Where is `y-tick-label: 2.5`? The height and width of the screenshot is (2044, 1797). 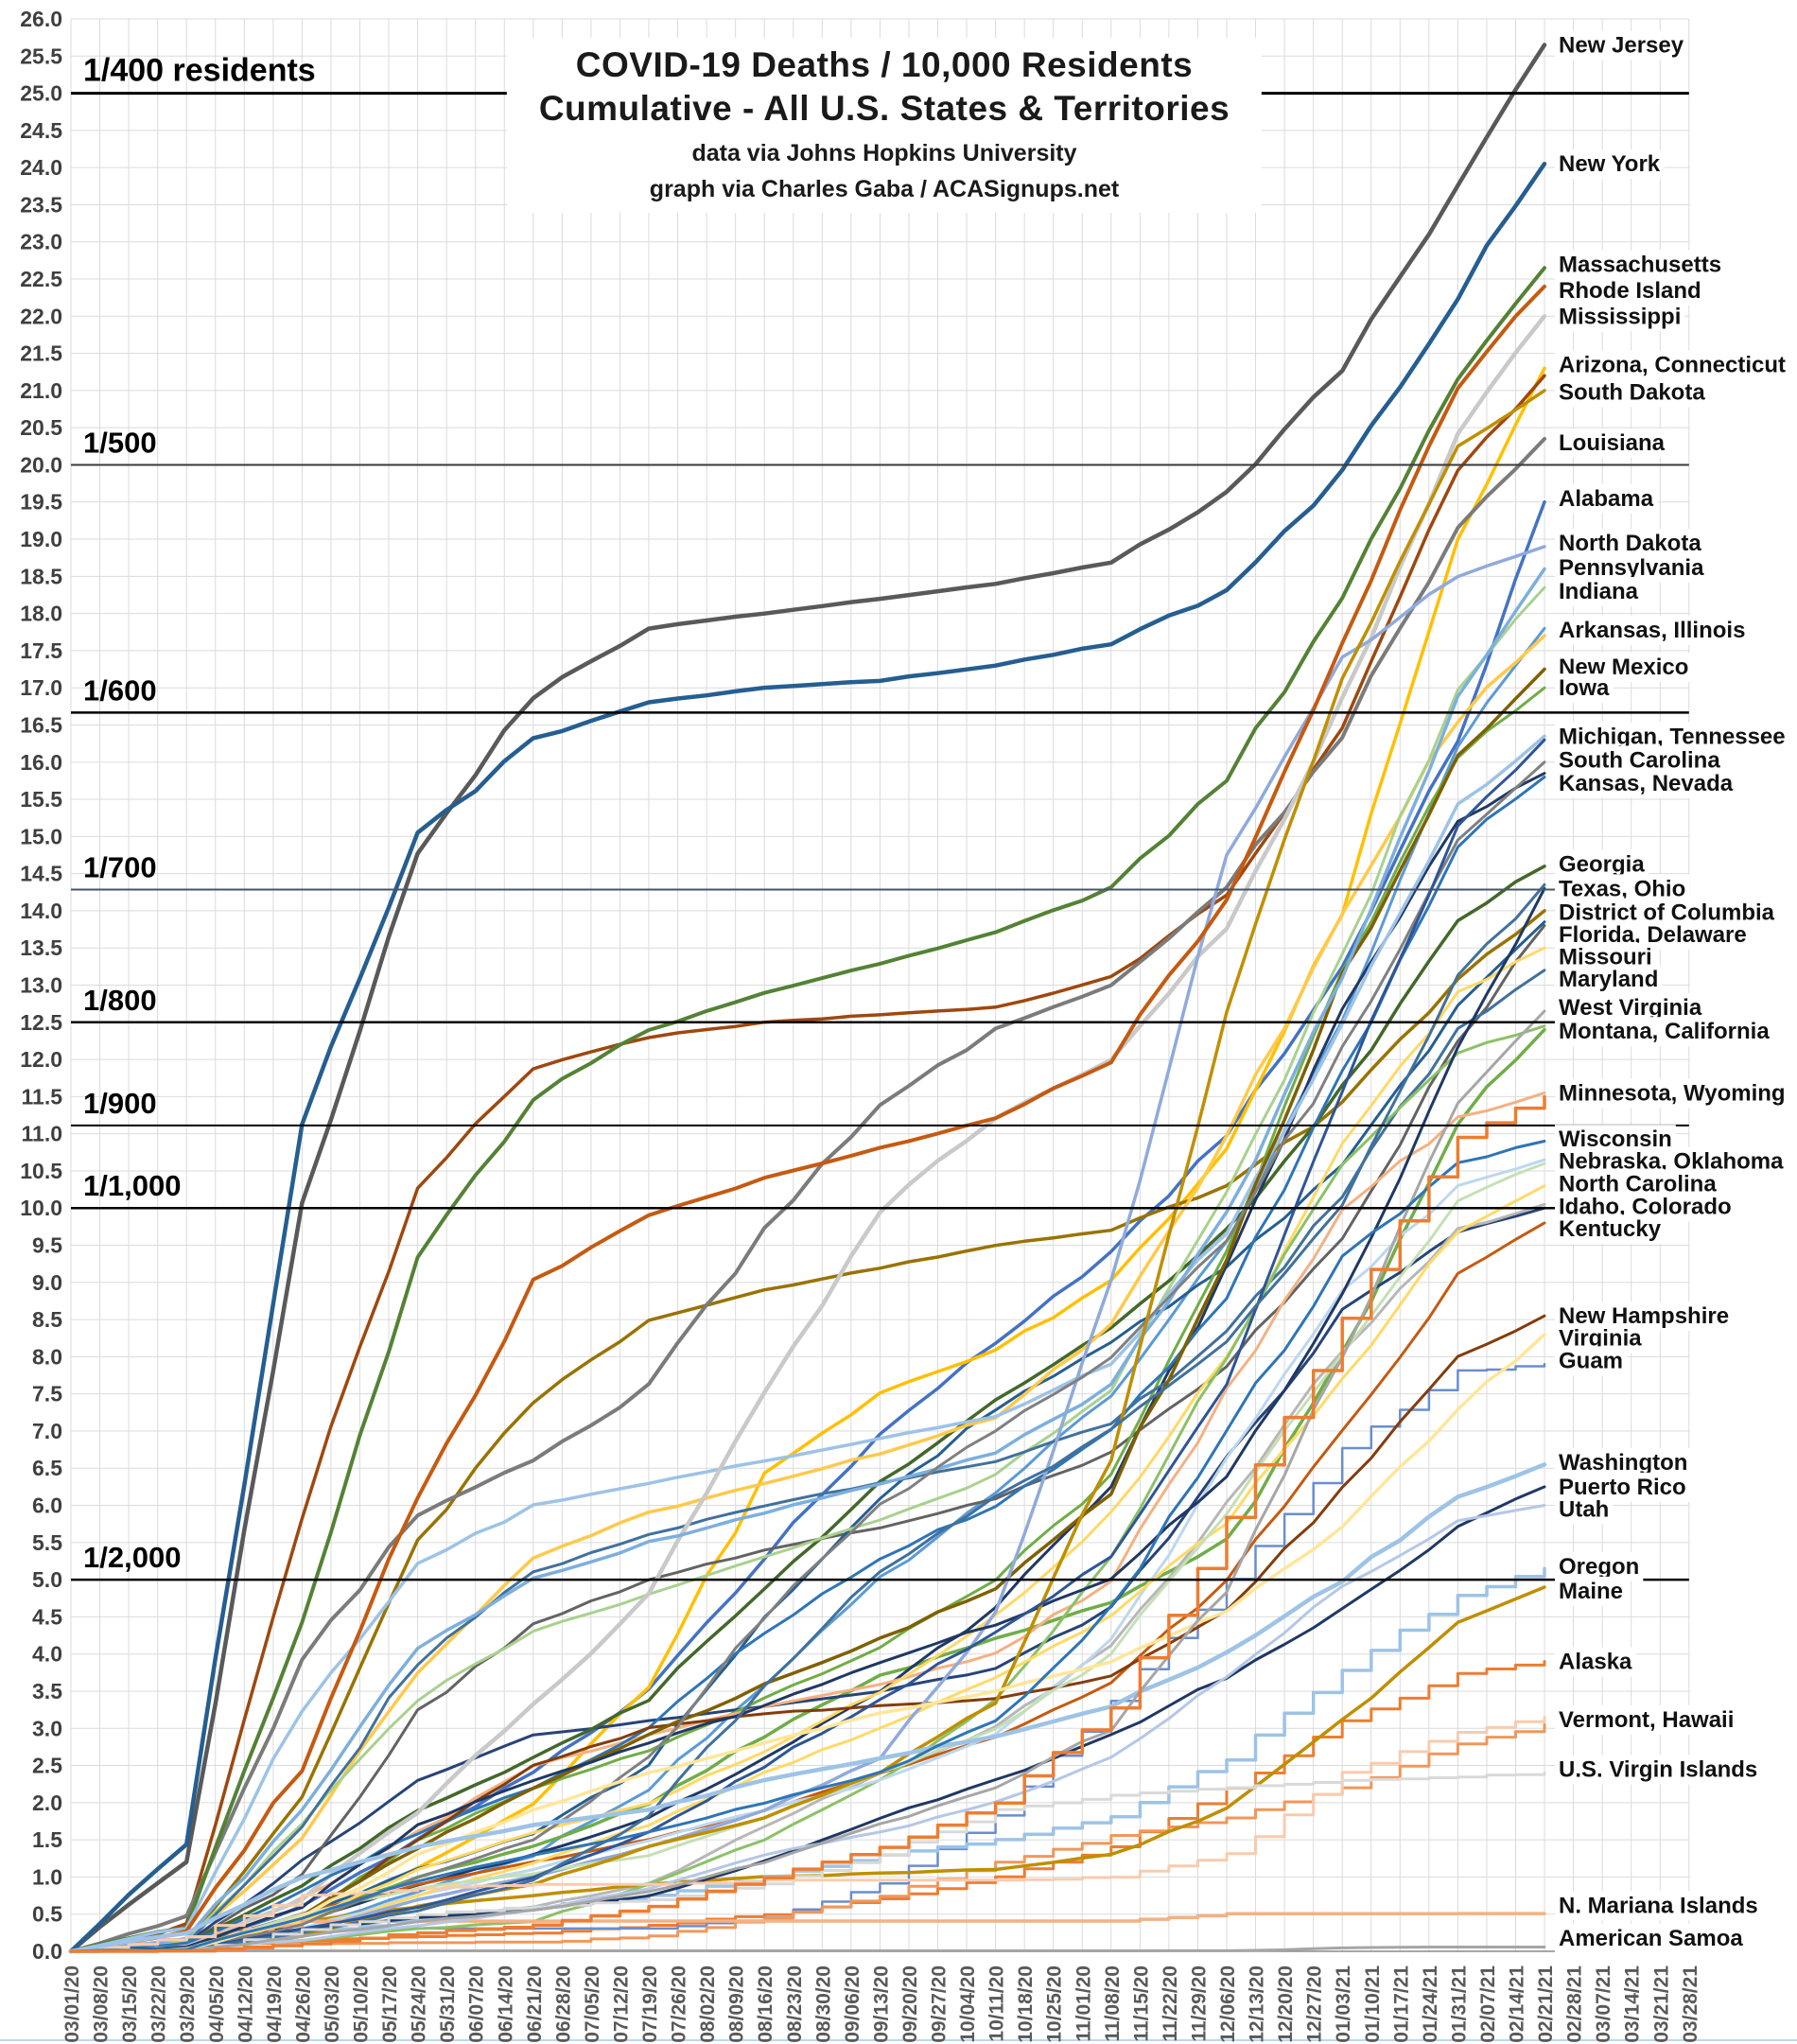
y-tick-label: 2.5 is located at coordinates (47, 1766).